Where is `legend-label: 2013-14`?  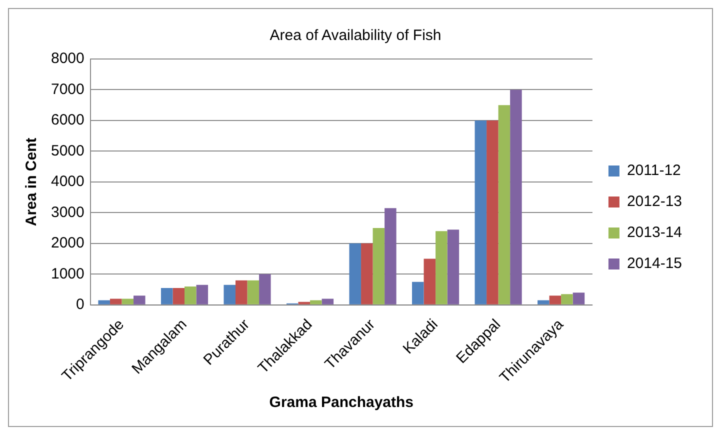
legend-label: 2013-14 is located at coordinates (654, 233).